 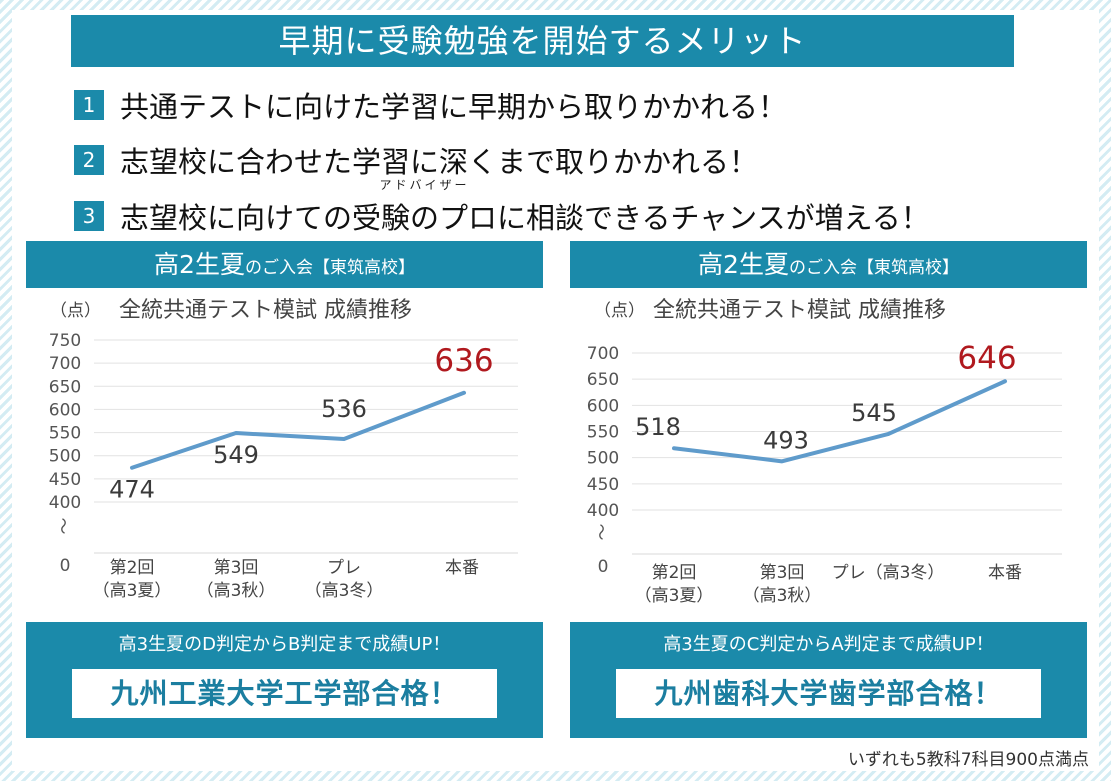 I want to click on data-label: 549, so click(x=236, y=455).